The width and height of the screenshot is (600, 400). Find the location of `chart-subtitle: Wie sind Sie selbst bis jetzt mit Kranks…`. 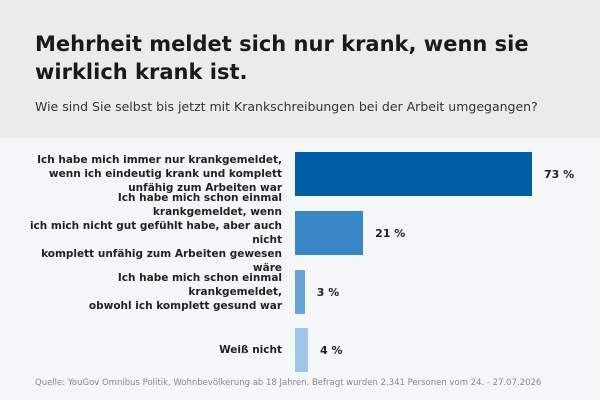

chart-subtitle: Wie sind Sie selbst bis jetzt mit Kranks… is located at coordinates (286, 106).